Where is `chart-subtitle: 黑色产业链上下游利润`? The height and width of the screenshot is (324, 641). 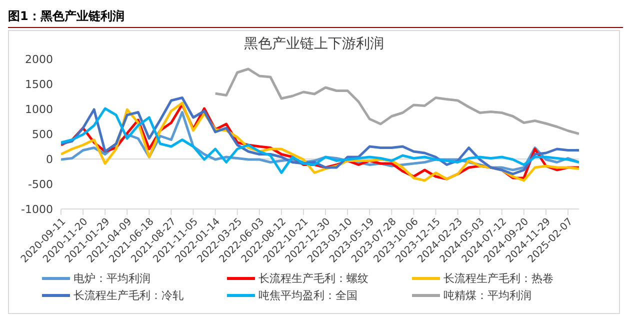 chart-subtitle: 黑色产业链上下游利润 is located at coordinates (314, 44).